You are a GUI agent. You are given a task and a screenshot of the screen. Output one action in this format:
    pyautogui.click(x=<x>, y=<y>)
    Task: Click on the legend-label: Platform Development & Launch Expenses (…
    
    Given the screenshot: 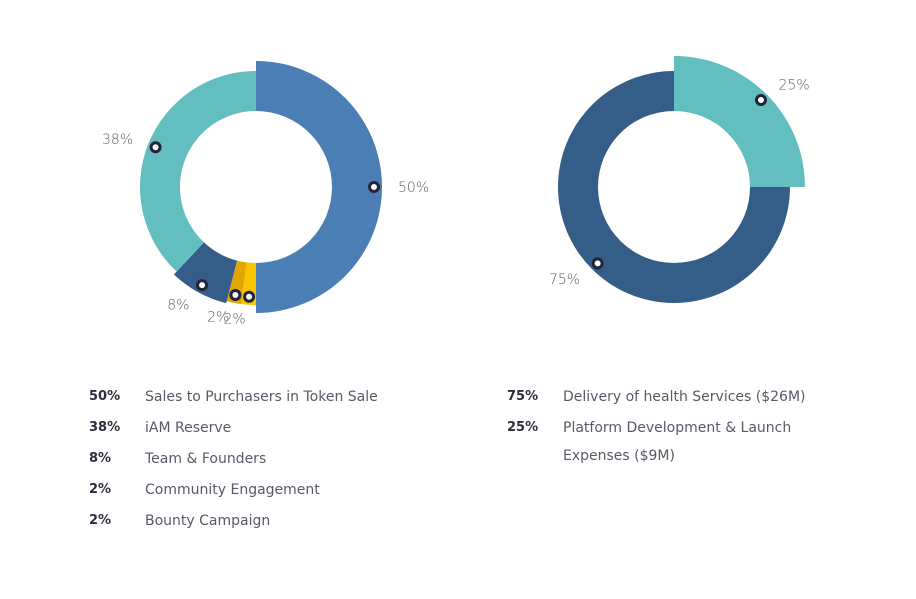 What is the action you would take?
    pyautogui.click(x=677, y=442)
    